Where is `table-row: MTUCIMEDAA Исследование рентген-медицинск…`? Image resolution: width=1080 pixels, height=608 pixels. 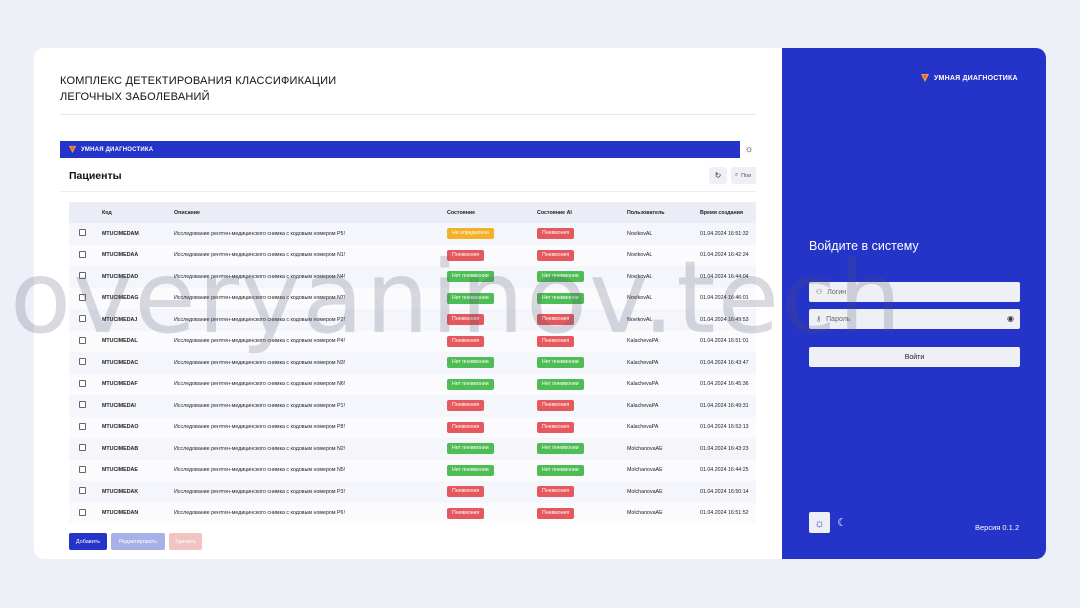
table-row: MTUCIMEDAA Исследование рентген-медицинск… is located at coordinates (412, 255).